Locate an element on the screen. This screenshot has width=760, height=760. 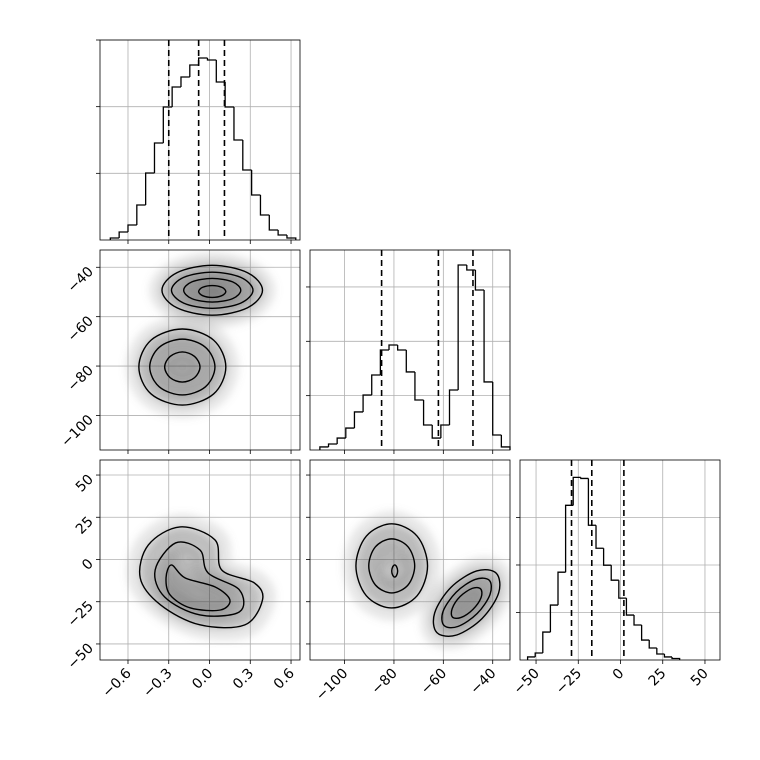
x-tick-label: 0 is located at coordinates (619, 675).